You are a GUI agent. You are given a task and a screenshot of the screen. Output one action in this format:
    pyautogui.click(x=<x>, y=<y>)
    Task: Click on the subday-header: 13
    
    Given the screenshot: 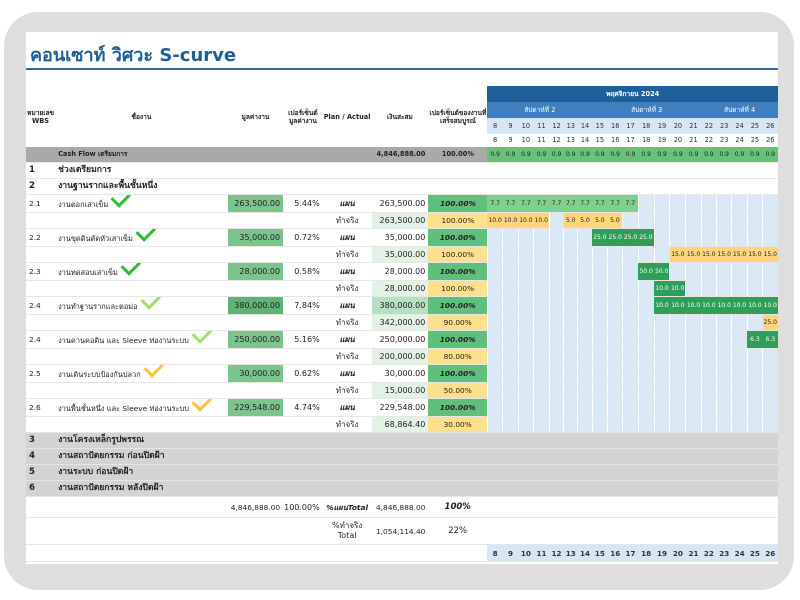 What is the action you would take?
    pyautogui.click(x=570, y=140)
    